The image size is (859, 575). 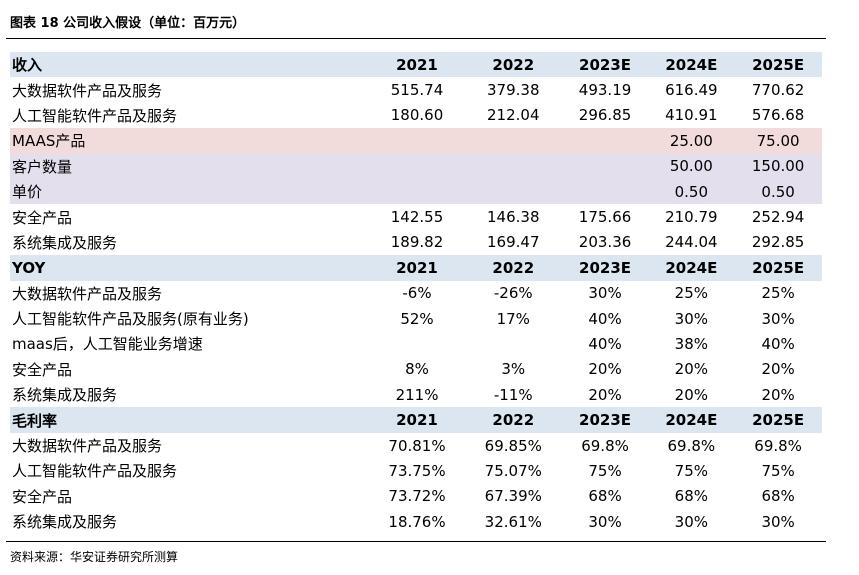 I want to click on table-cell: 180.60, so click(x=417, y=115).